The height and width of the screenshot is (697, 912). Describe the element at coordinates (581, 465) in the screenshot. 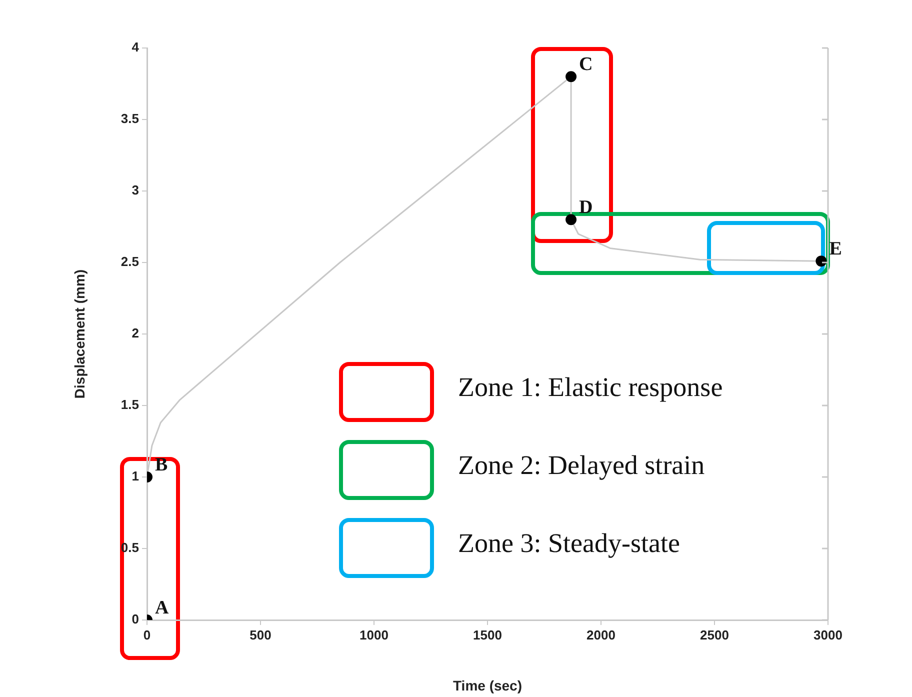

I see `annotation: Zone 2: Delayed strain` at that location.